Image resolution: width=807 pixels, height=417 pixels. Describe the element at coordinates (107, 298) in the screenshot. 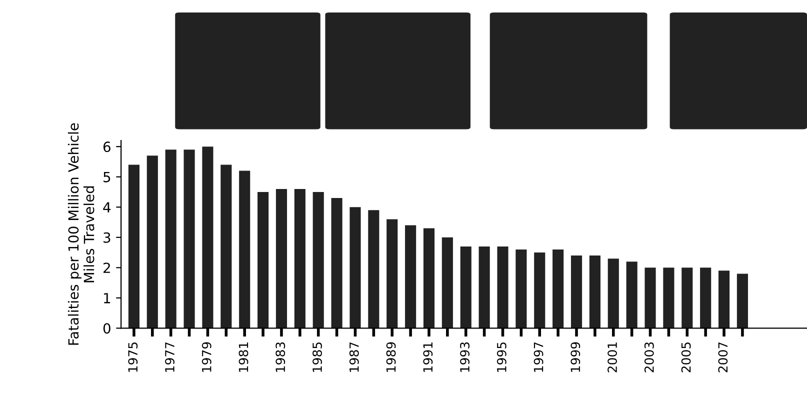

I see `y-tick-label: 1` at that location.